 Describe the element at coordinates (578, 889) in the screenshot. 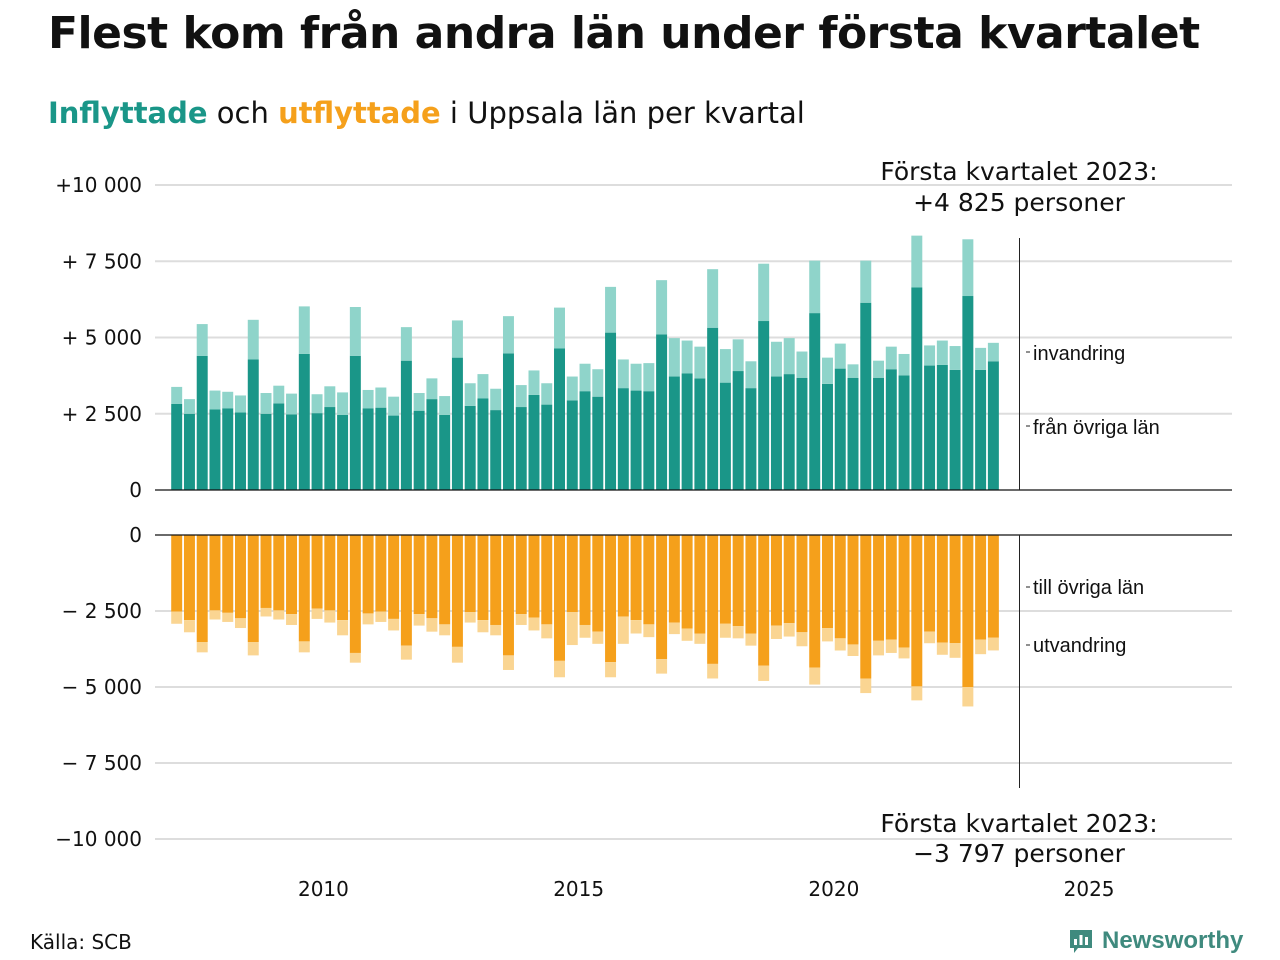

I see `x-tick-label: 2015` at that location.